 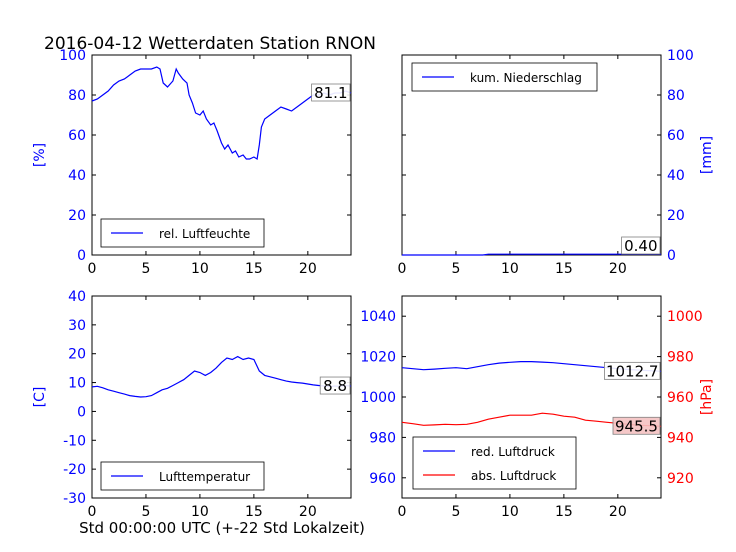 What do you see at coordinates (382, 438) in the screenshot?
I see `y-tick-label: 980` at bounding box center [382, 438].